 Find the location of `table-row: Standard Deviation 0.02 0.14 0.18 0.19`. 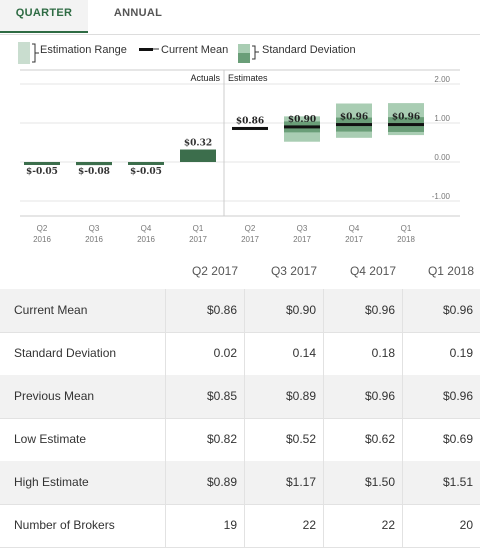

table-row: Standard Deviation 0.02 0.14 0.18 0.19 is located at coordinates (240, 354).